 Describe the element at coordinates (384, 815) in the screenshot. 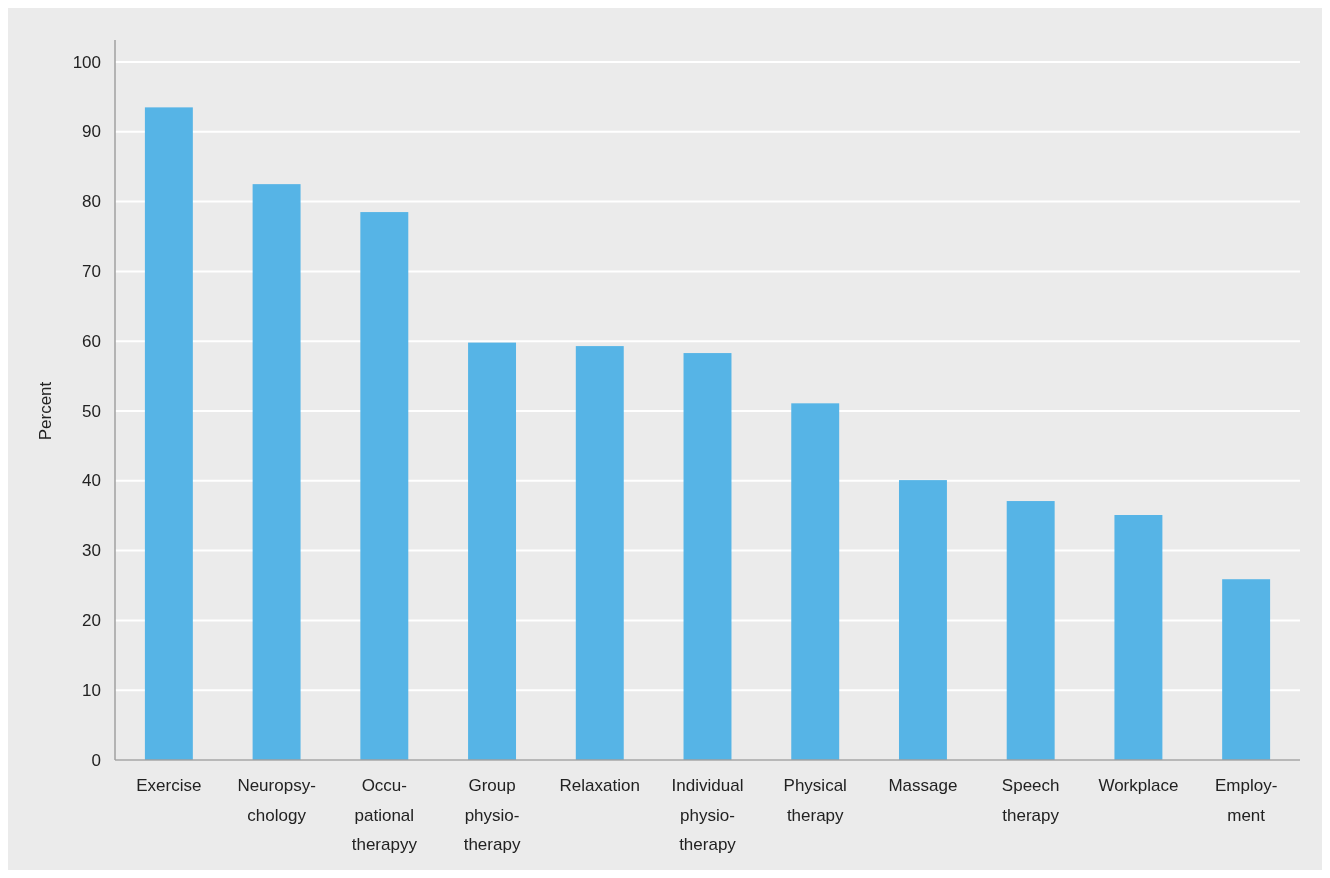

I see `x-tick-label: Occu- pational therapyy` at that location.